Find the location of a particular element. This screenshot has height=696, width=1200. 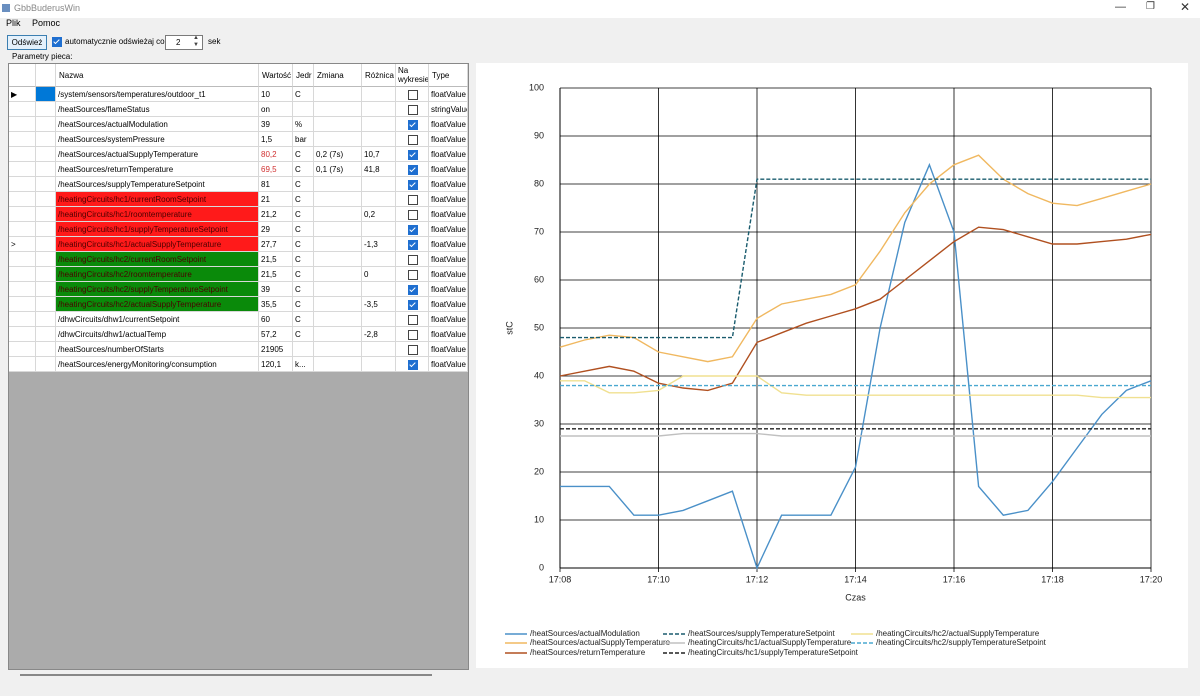

y-tick-label: 20 is located at coordinates (539, 471).